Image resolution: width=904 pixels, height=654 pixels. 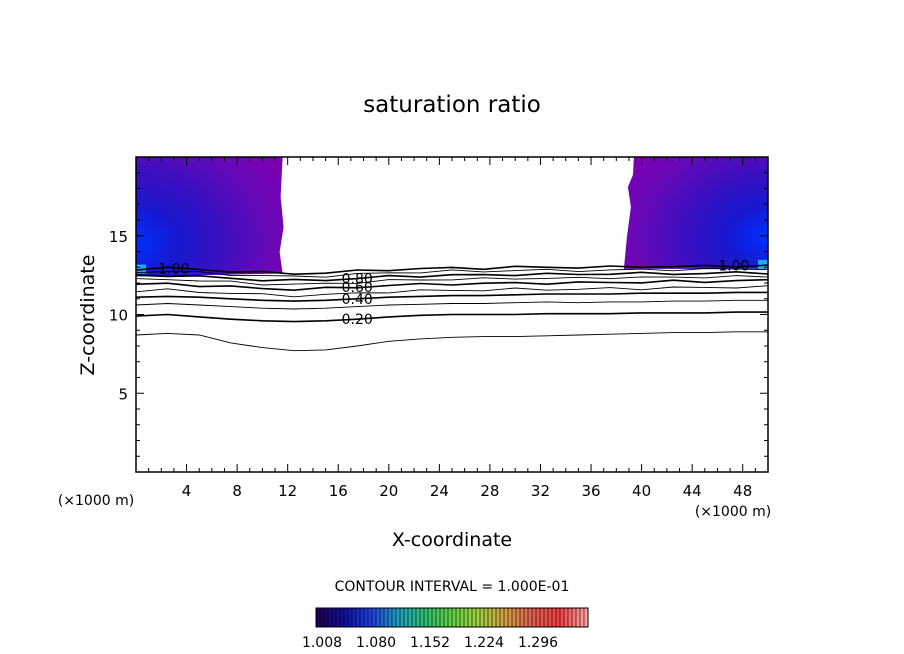 What do you see at coordinates (540, 491) in the screenshot?
I see `x-tick-label: 32` at bounding box center [540, 491].